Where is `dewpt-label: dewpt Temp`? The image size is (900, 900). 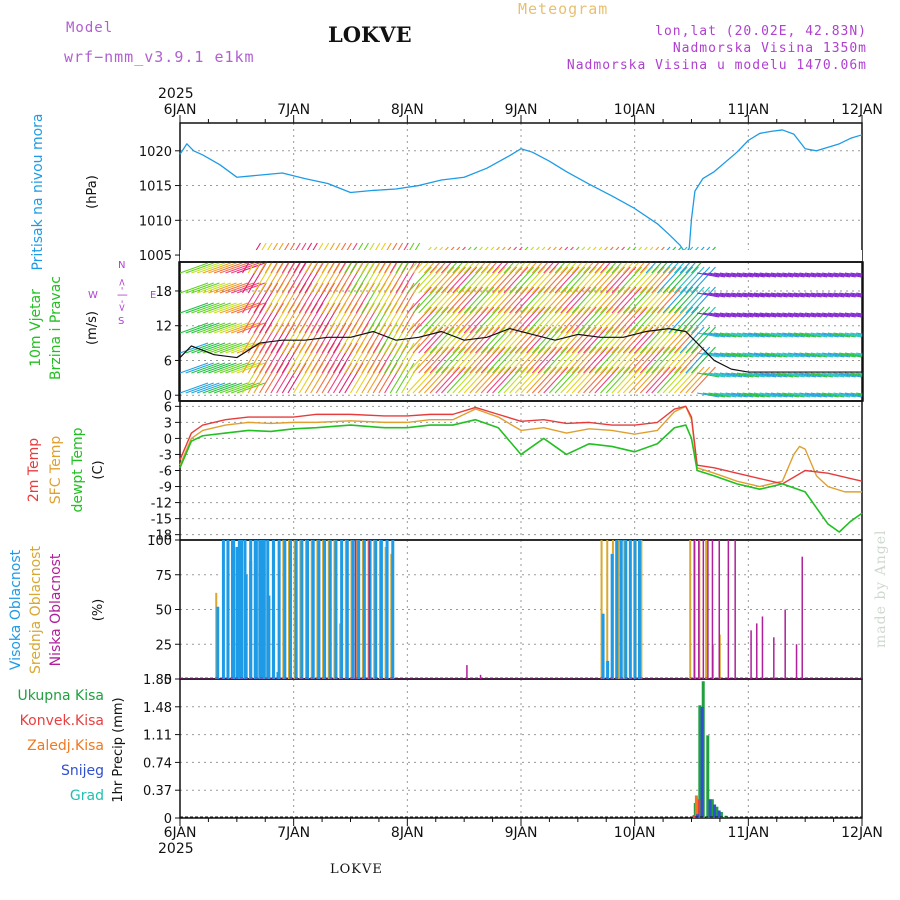
dewpt-label: dewpt Temp is located at coordinates (78, 469).